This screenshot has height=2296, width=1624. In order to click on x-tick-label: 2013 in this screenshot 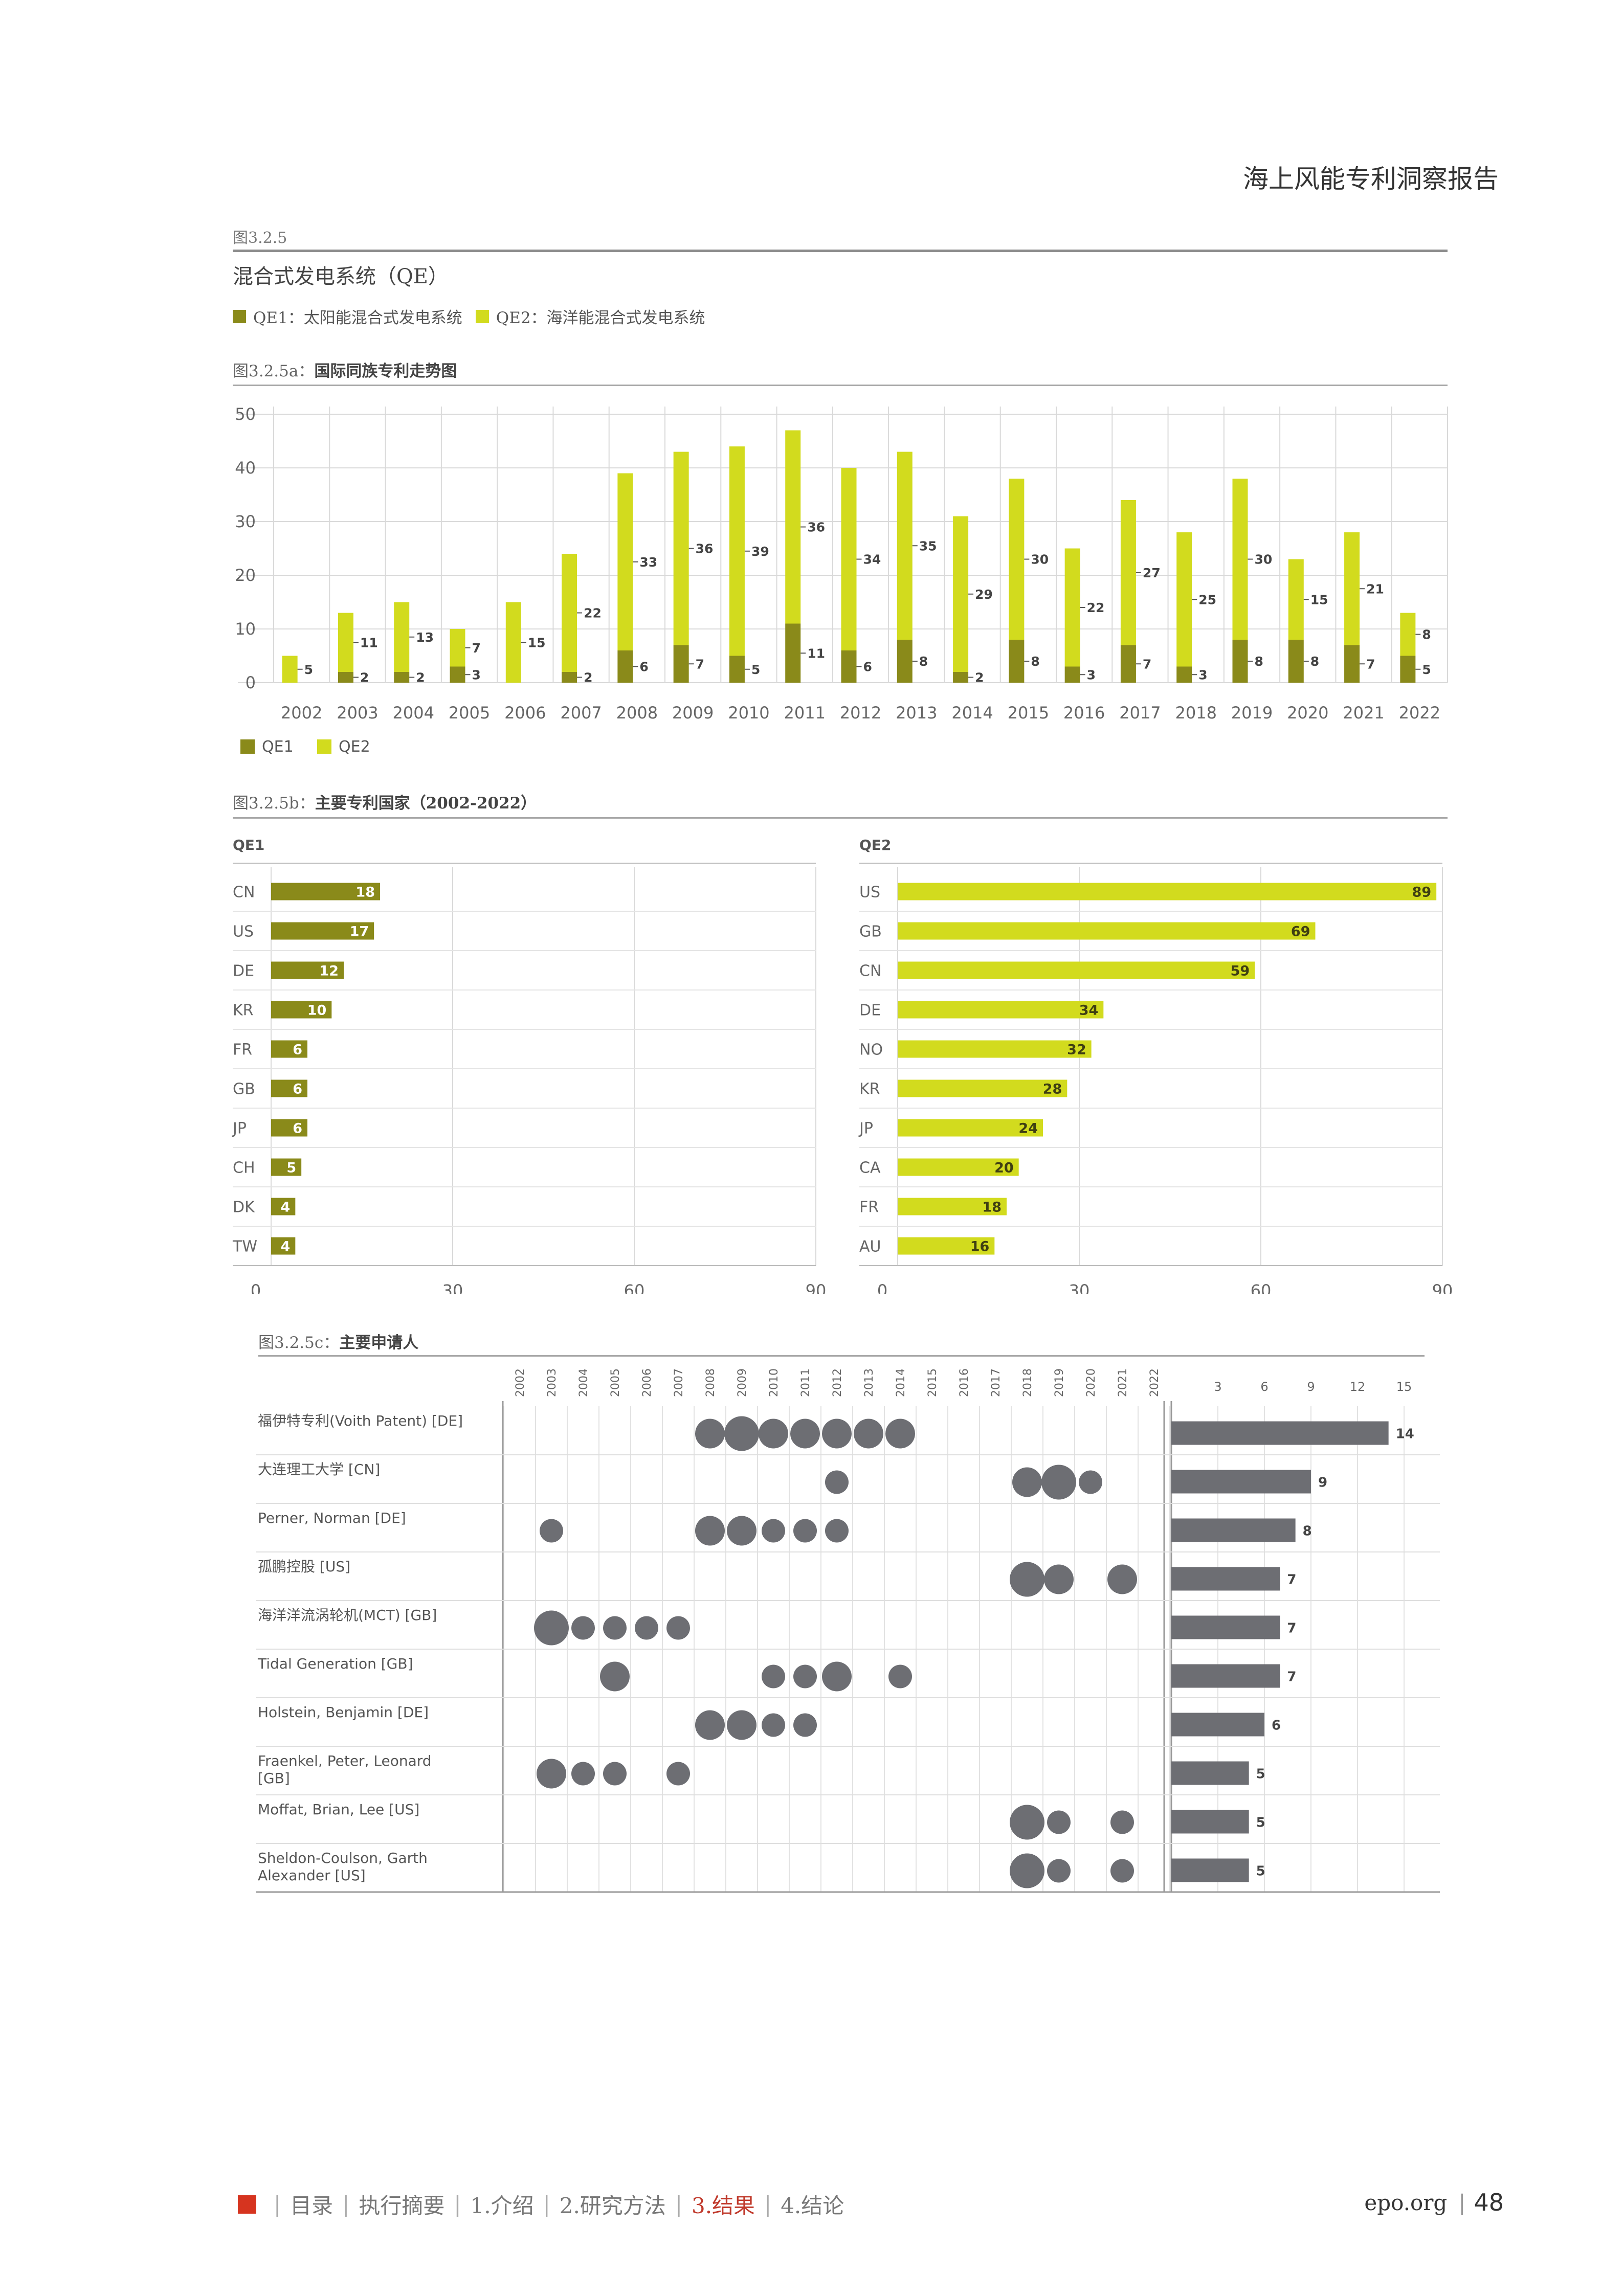, I will do `click(916, 713)`.